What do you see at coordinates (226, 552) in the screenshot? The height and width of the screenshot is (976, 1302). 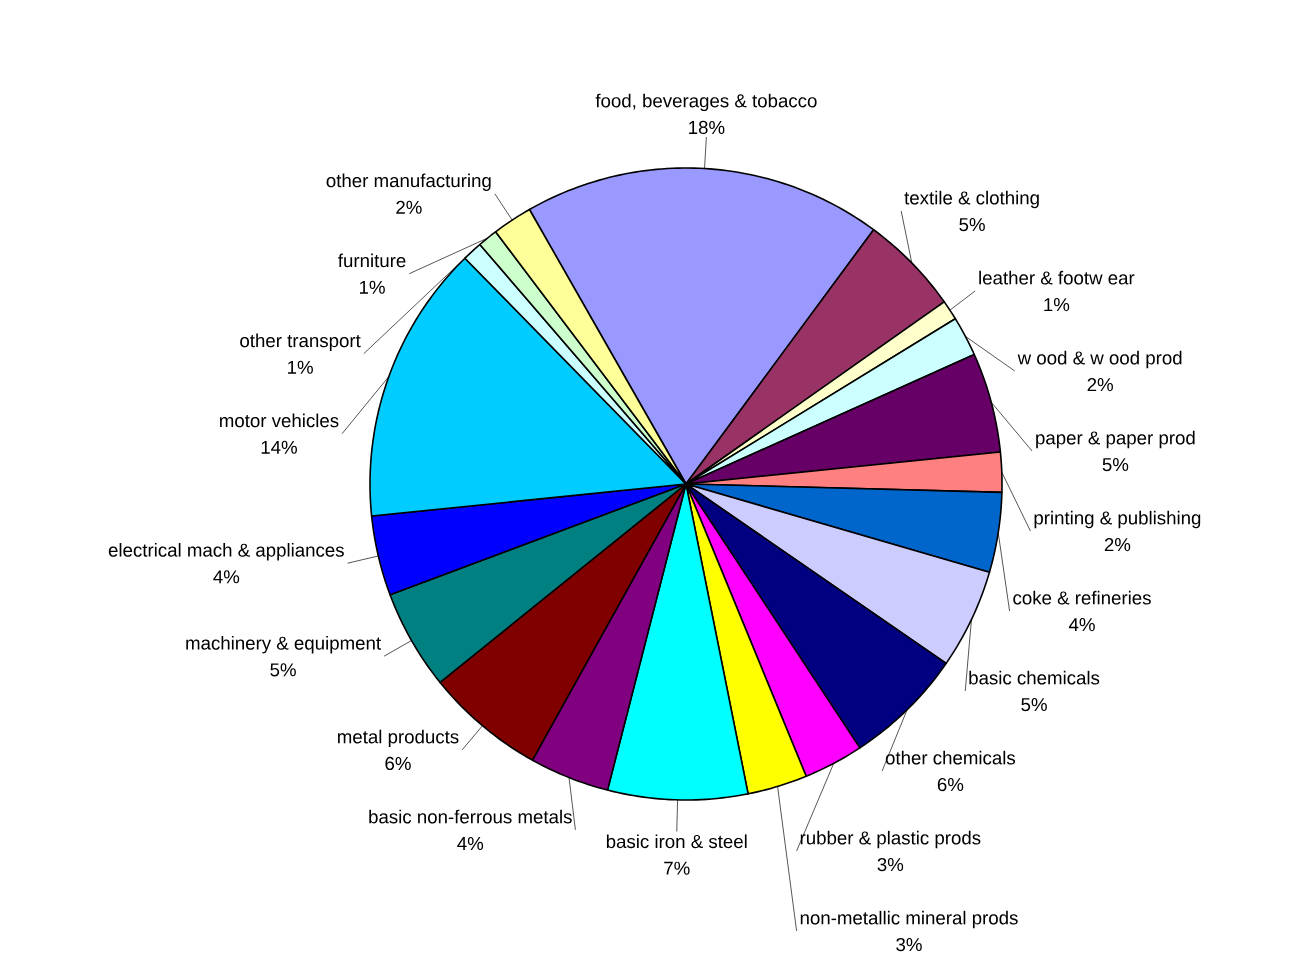 I see `slice-label: electrical mach & appliances` at bounding box center [226, 552].